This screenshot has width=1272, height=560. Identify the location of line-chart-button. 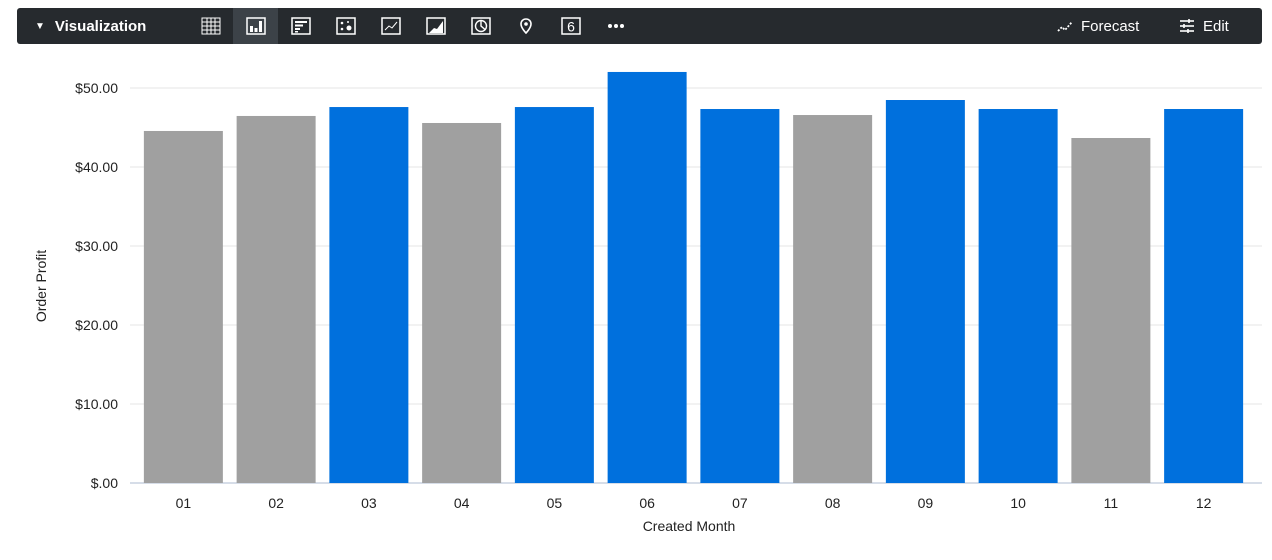
(390, 26).